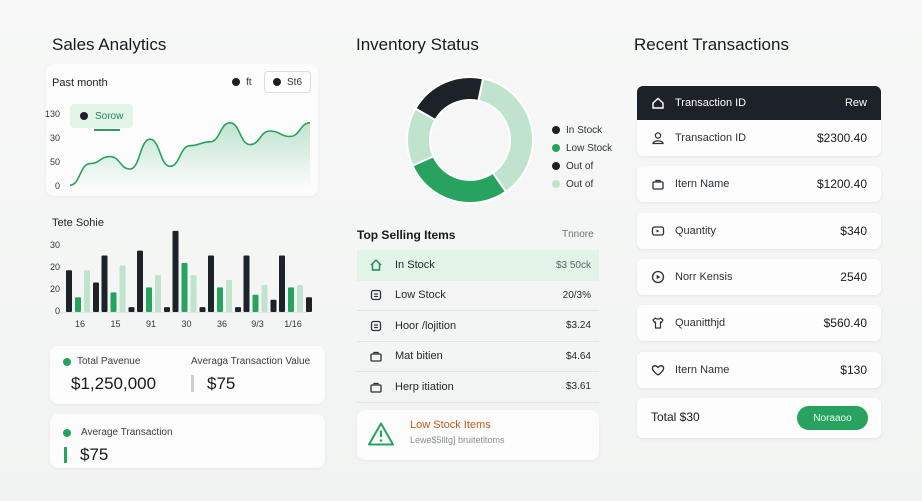 This screenshot has width=922, height=501. I want to click on series-tag-label: Sorow, so click(109, 116).